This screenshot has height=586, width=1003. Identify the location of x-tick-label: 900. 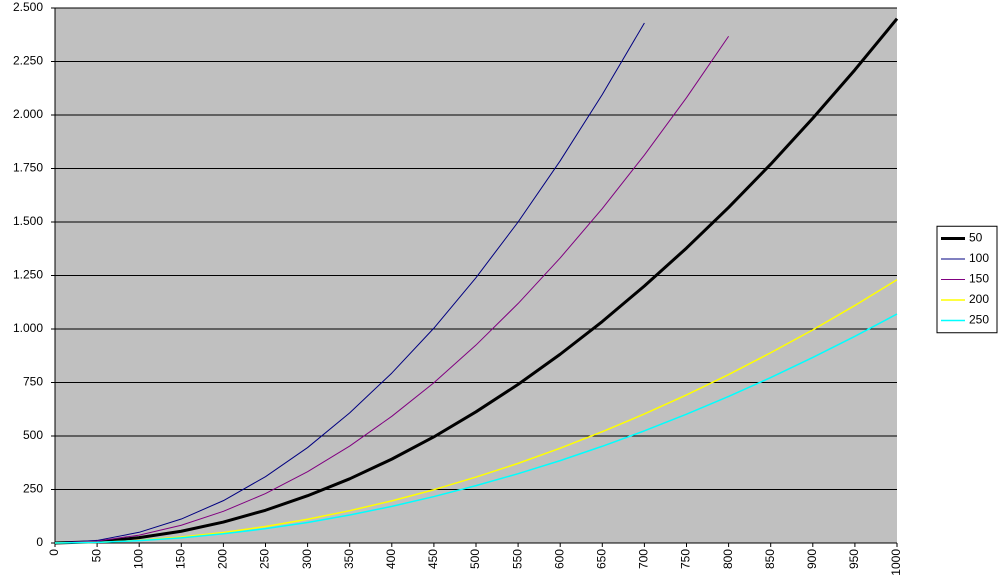
(812, 559).